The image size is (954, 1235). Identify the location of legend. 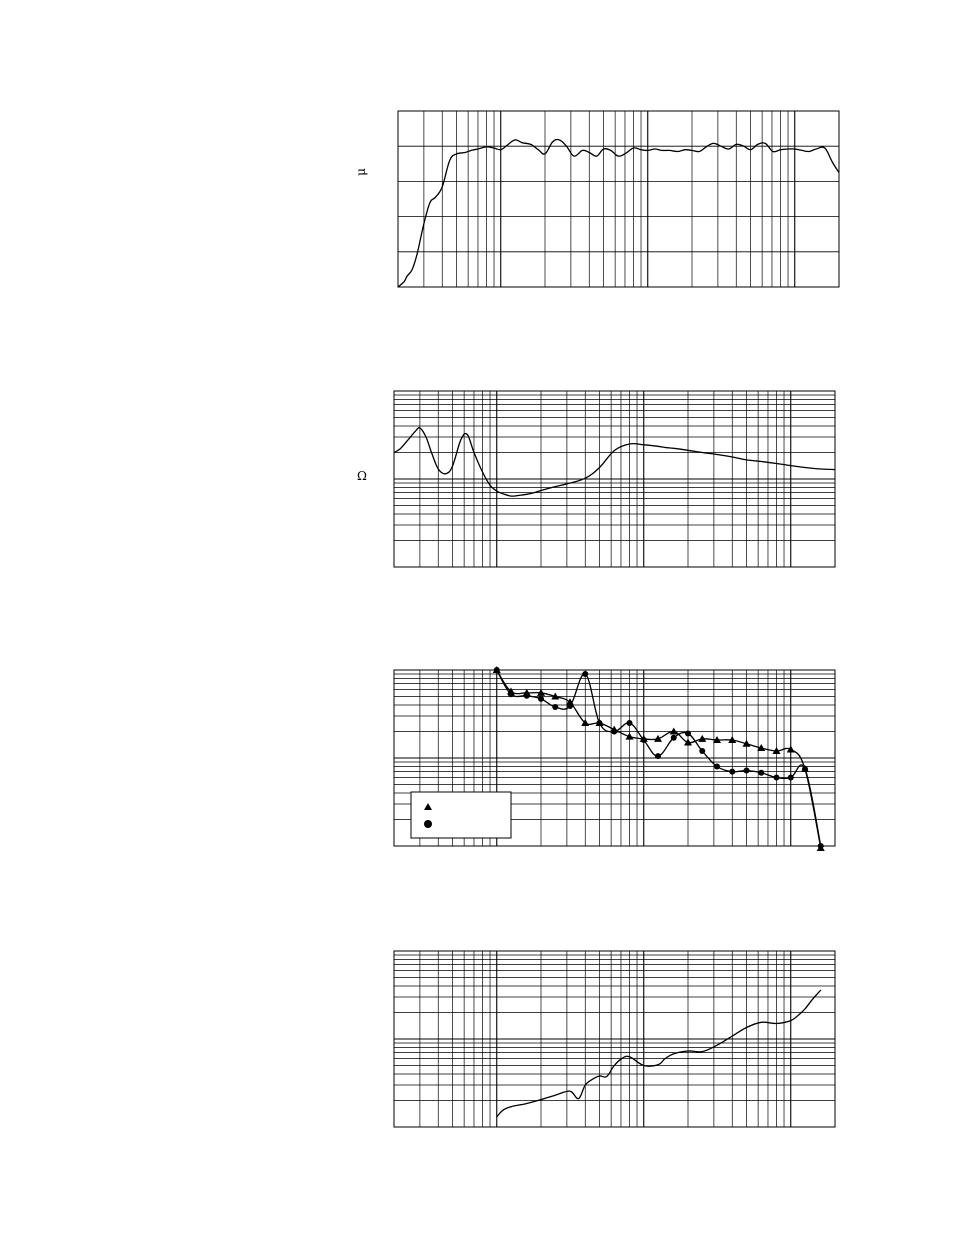
(461, 815).